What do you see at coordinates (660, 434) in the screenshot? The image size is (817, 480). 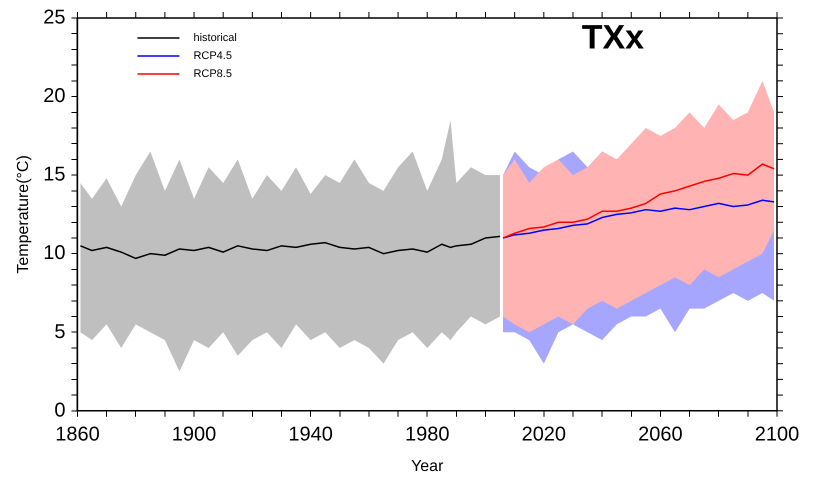 I see `x-tick-label: 2060` at bounding box center [660, 434].